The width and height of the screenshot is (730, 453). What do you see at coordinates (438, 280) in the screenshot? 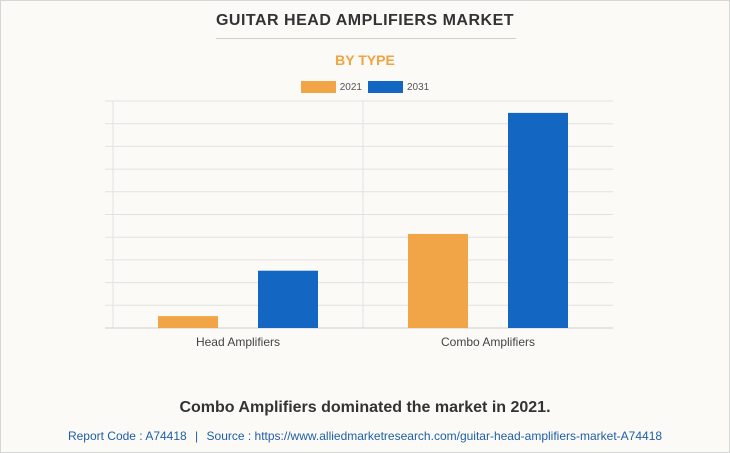
I see `bar-2021-combo-amplifiers` at bounding box center [438, 280].